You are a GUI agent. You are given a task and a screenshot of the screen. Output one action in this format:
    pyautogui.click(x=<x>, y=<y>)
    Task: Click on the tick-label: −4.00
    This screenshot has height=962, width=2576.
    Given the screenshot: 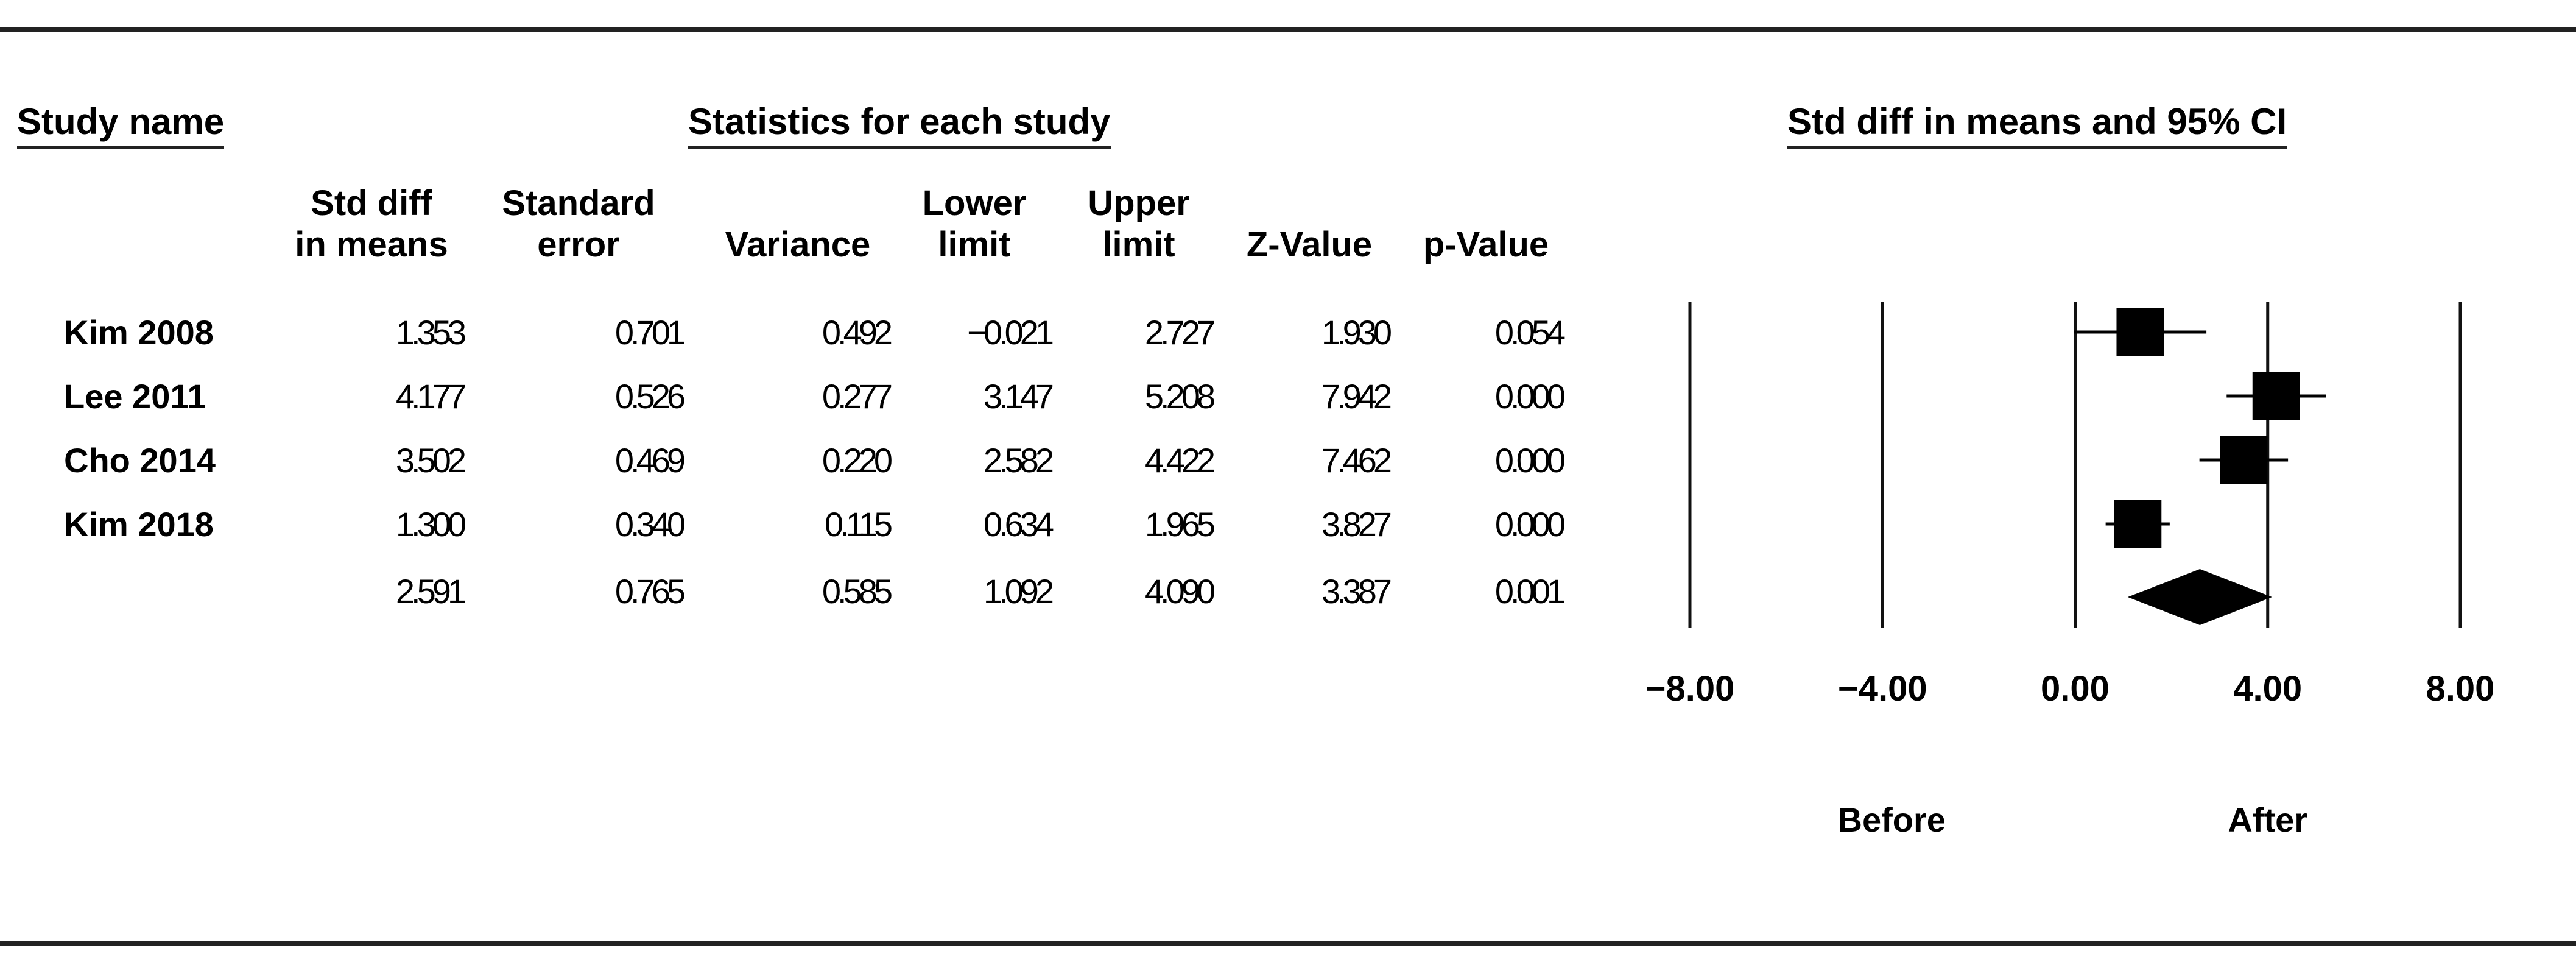 What is the action you would take?
    pyautogui.click(x=1882, y=689)
    